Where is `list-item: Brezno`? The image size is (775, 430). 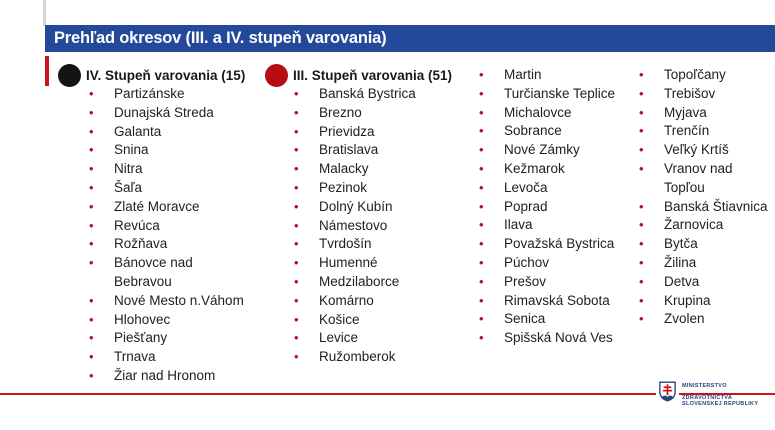 list-item: Brezno is located at coordinates (380, 113).